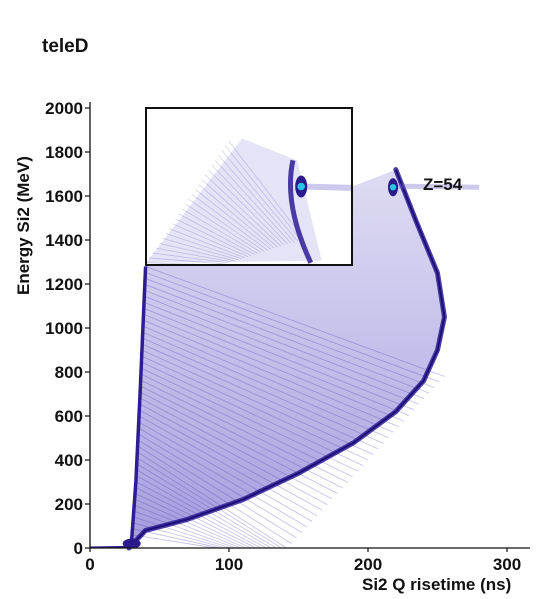  What do you see at coordinates (436, 584) in the screenshot?
I see `x-axis-label: Si2 Q risetime (ns)` at bounding box center [436, 584].